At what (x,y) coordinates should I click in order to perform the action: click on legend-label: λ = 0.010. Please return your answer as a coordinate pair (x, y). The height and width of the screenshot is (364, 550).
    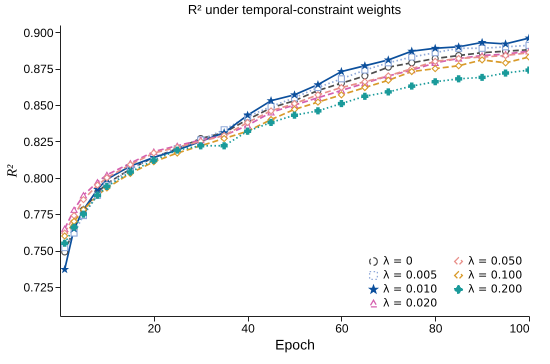
    Looking at the image, I should click on (410, 289).